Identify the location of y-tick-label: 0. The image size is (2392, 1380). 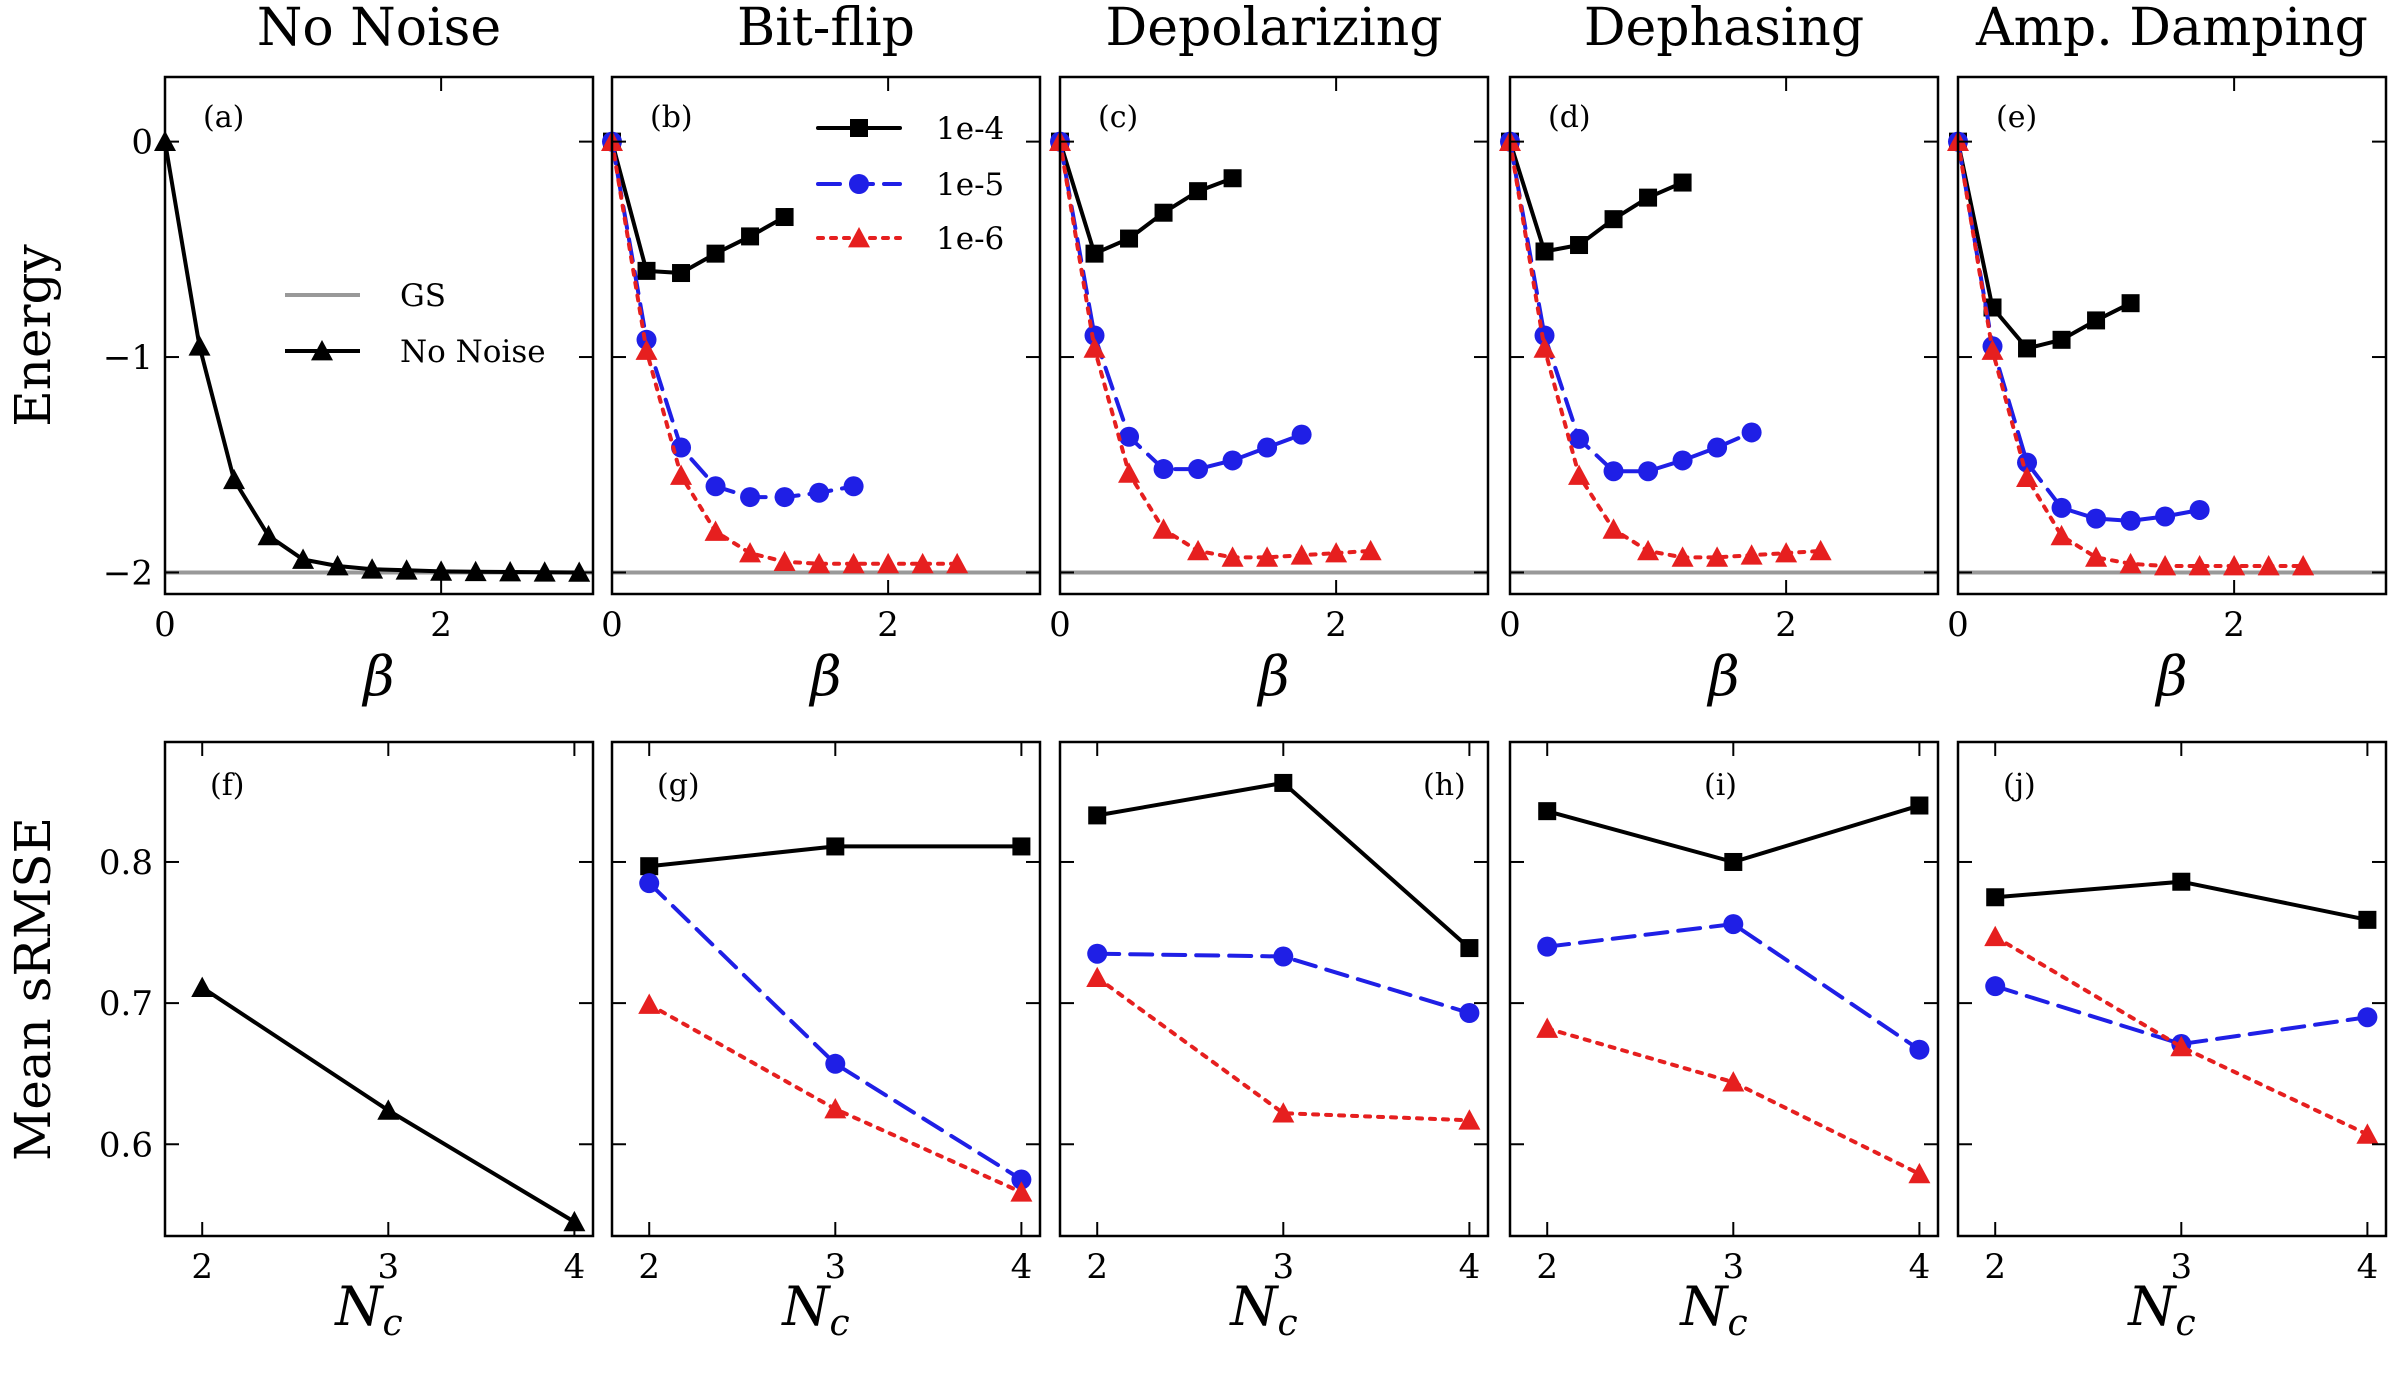
(142, 143).